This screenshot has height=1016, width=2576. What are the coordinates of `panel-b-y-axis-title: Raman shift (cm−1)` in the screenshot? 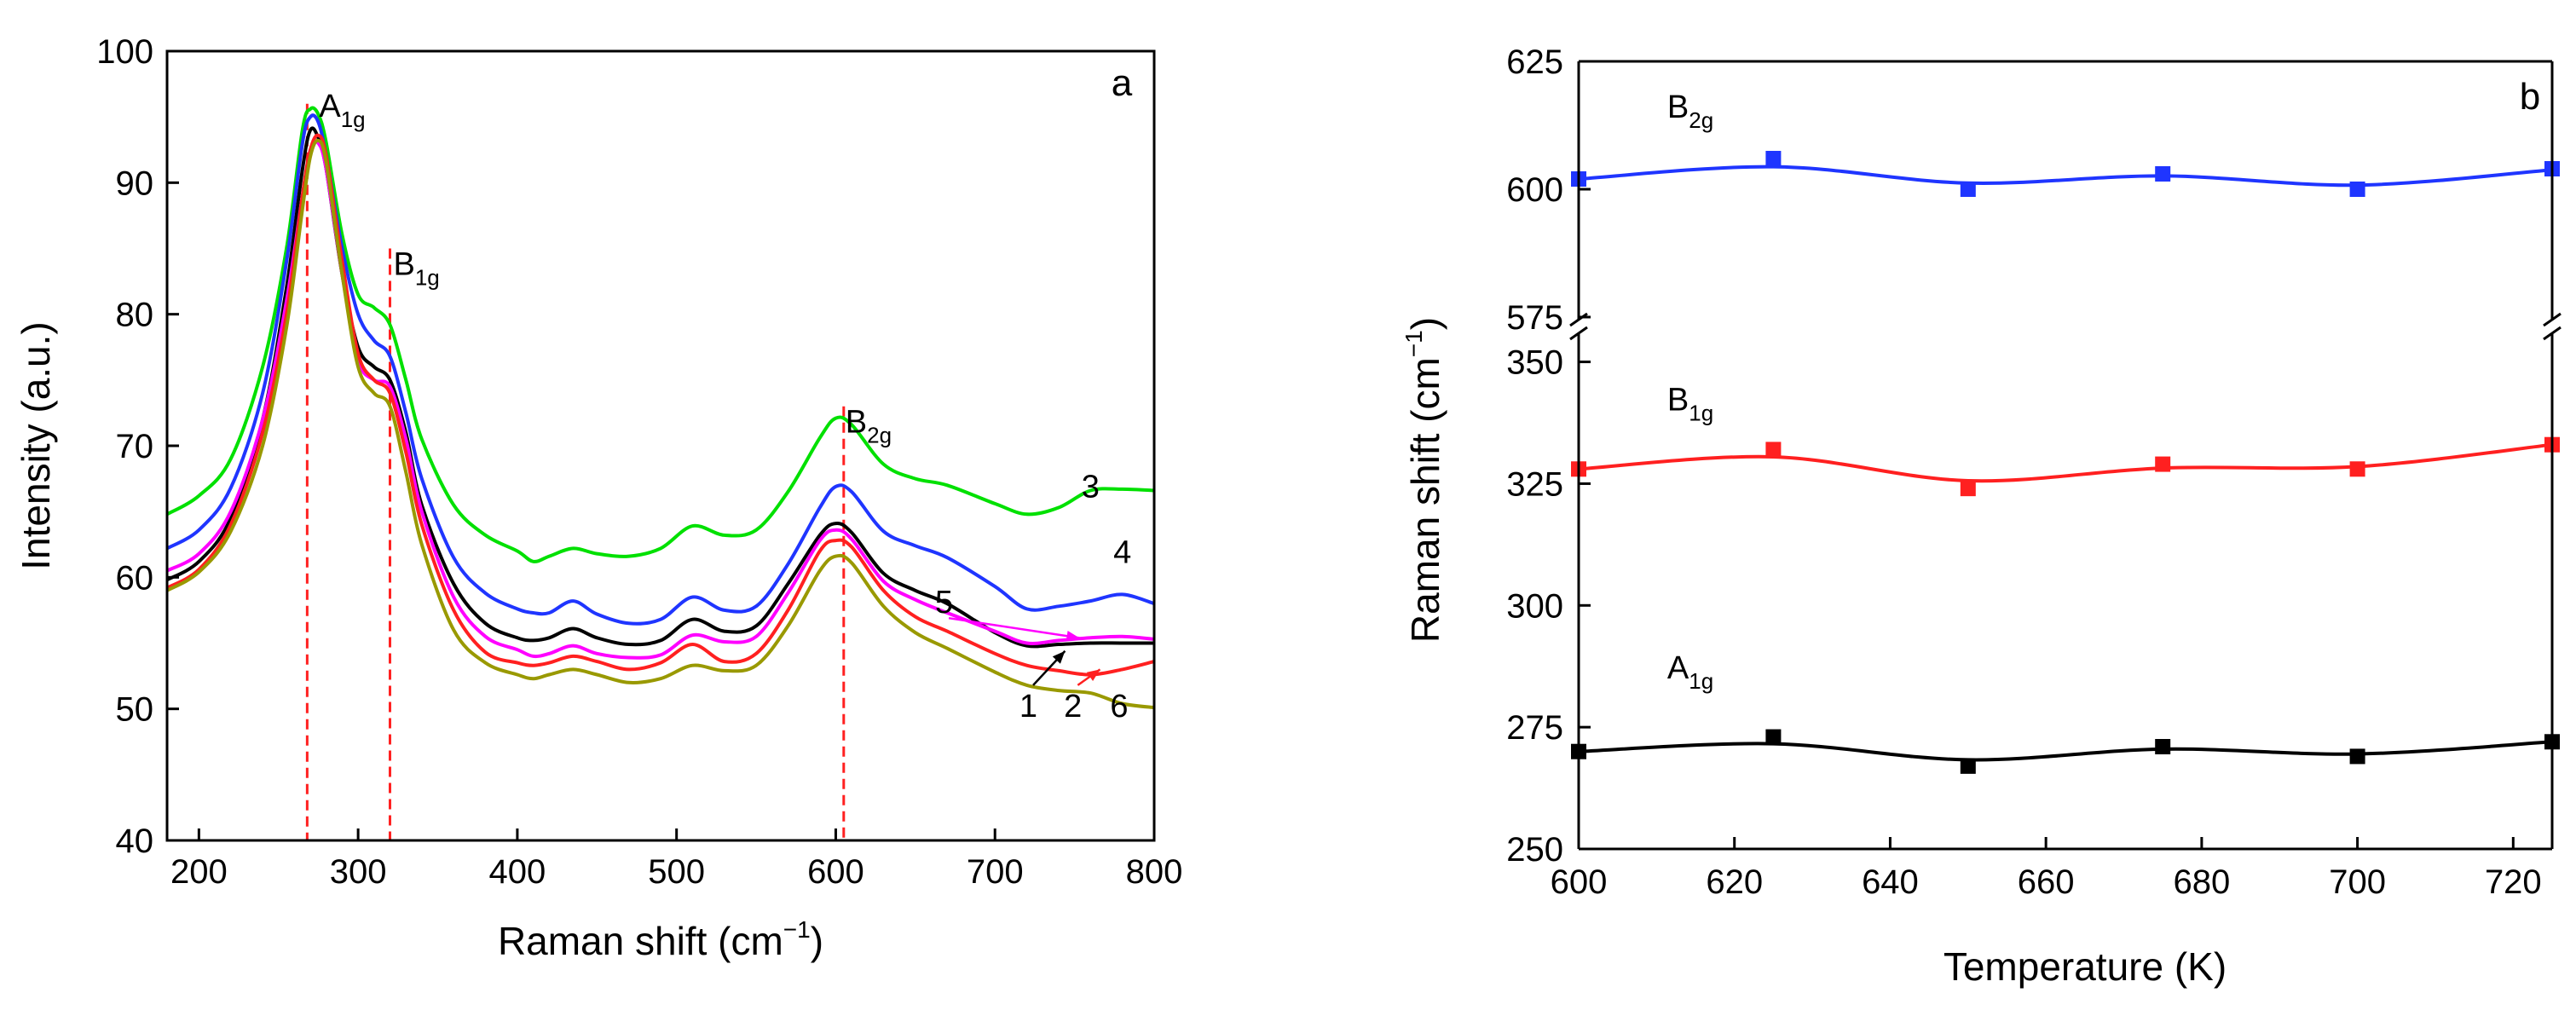 It's located at (1424, 480).